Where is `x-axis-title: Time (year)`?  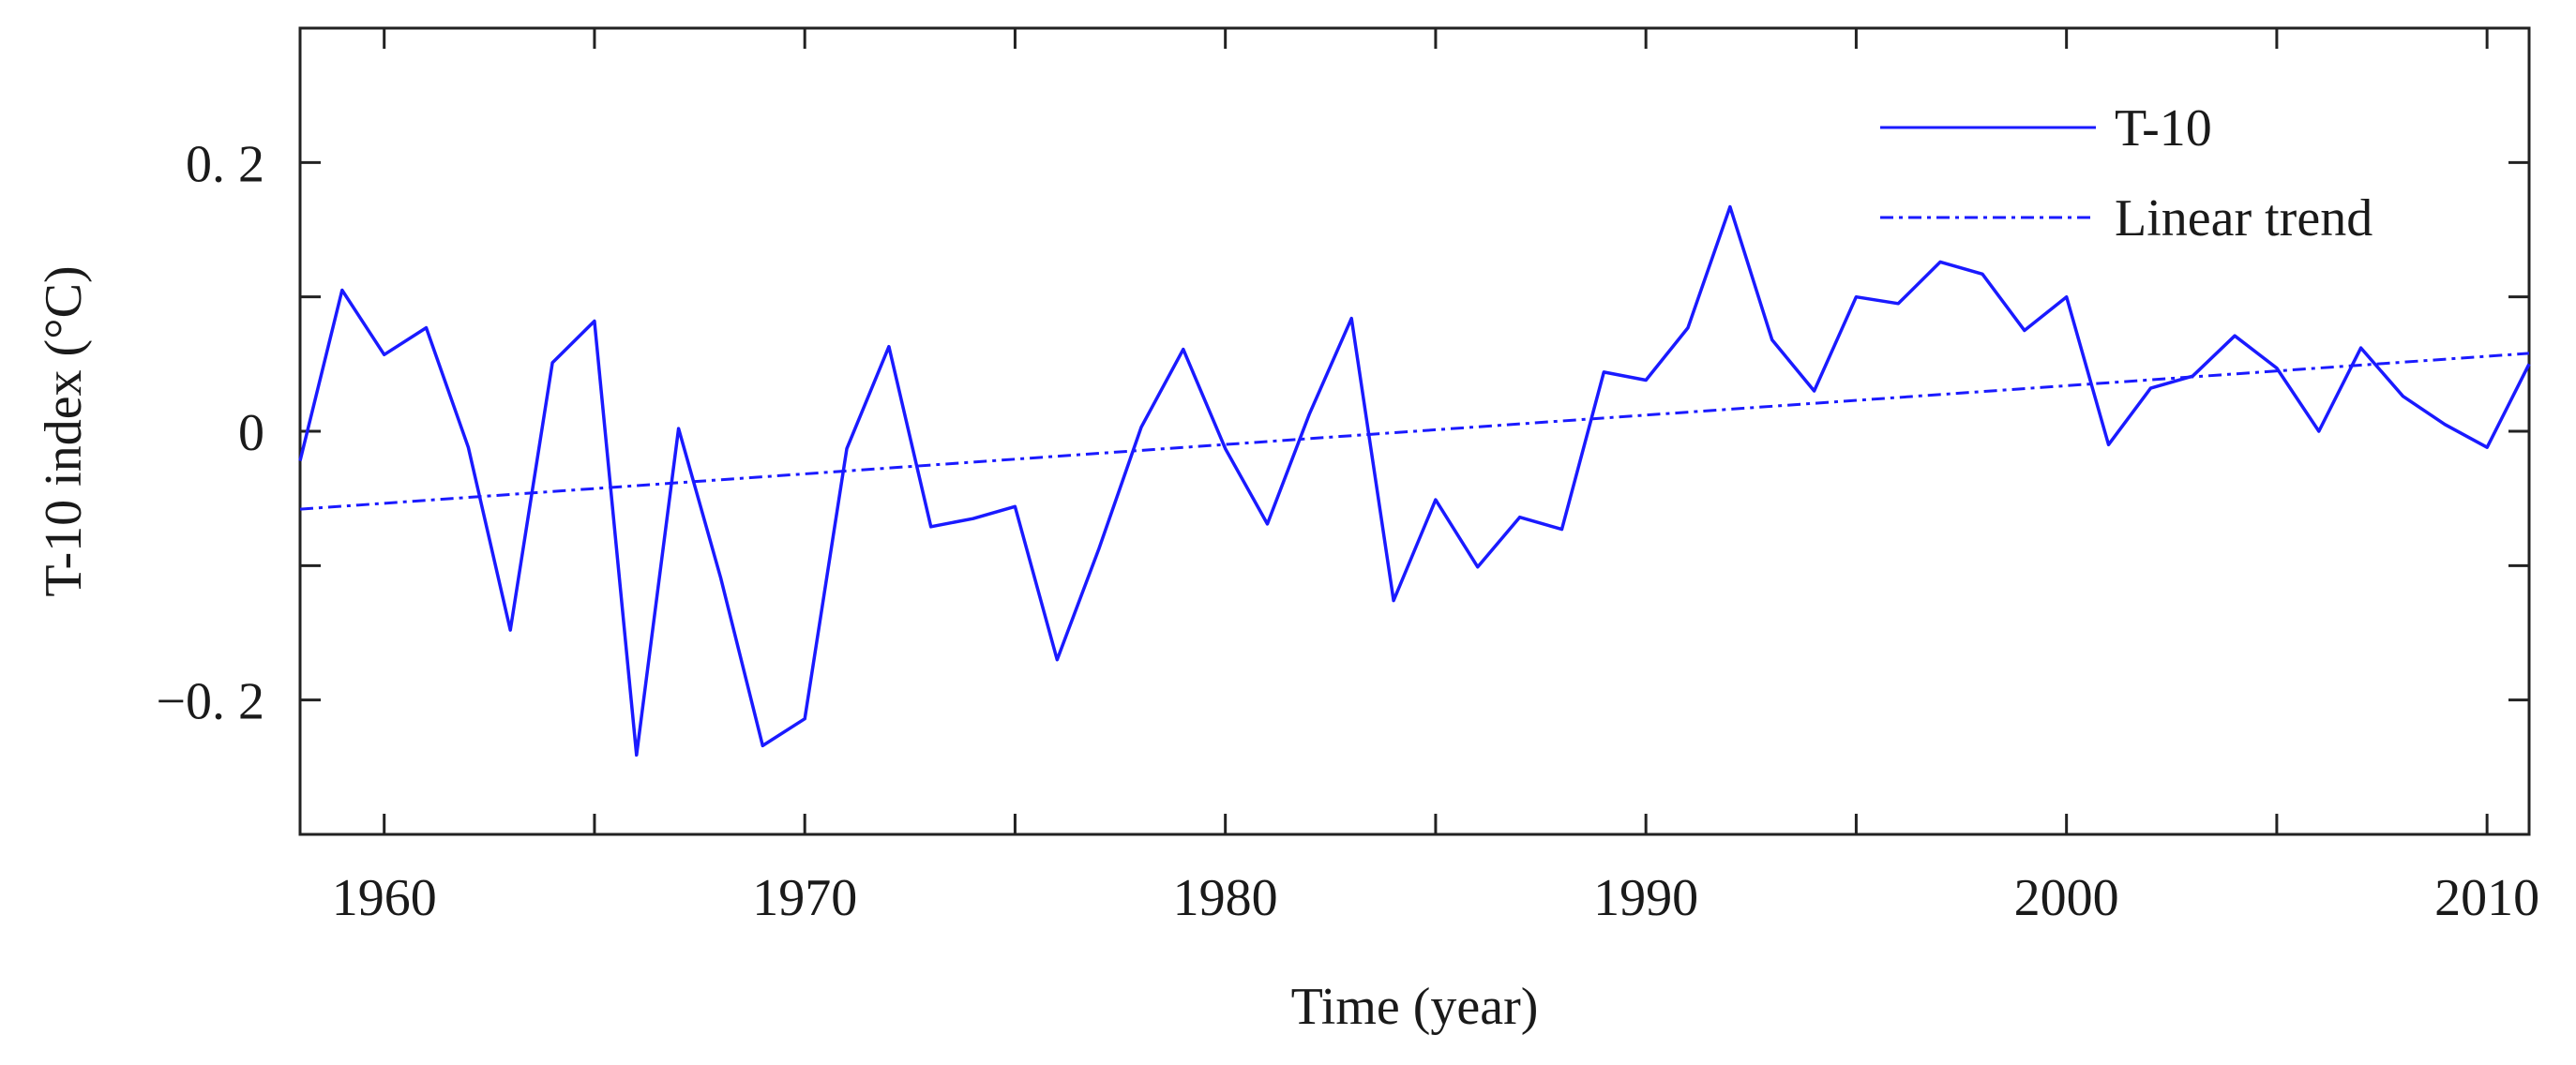 x-axis-title: Time (year) is located at coordinates (1415, 1007).